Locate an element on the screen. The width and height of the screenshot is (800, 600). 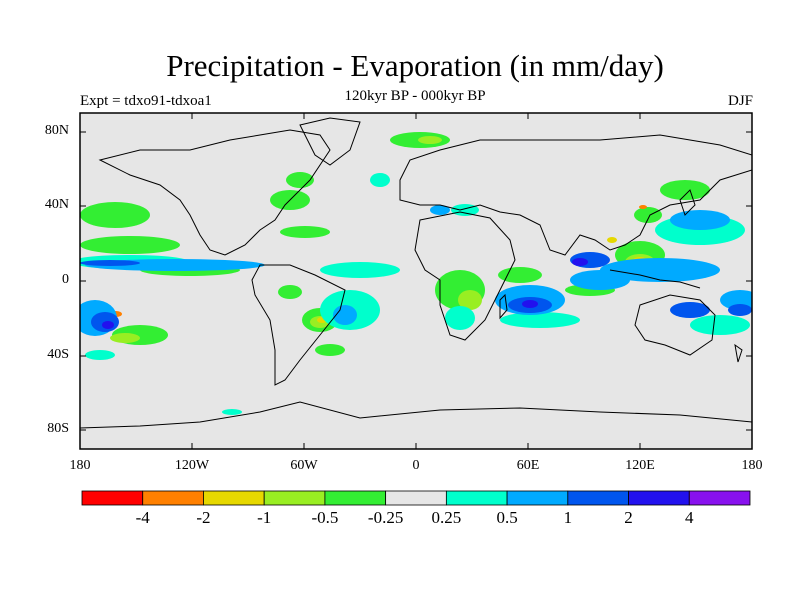
lon-label-120e: 120E is located at coordinates (640, 465).